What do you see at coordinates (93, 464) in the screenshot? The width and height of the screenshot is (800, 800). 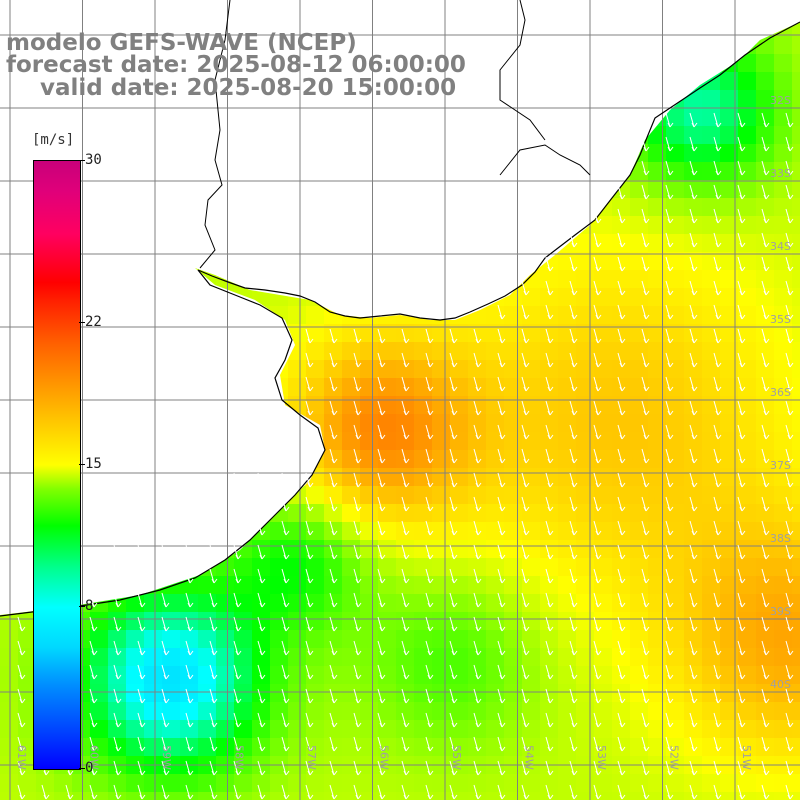 I see `colorbar-tick-label: 15` at bounding box center [93, 464].